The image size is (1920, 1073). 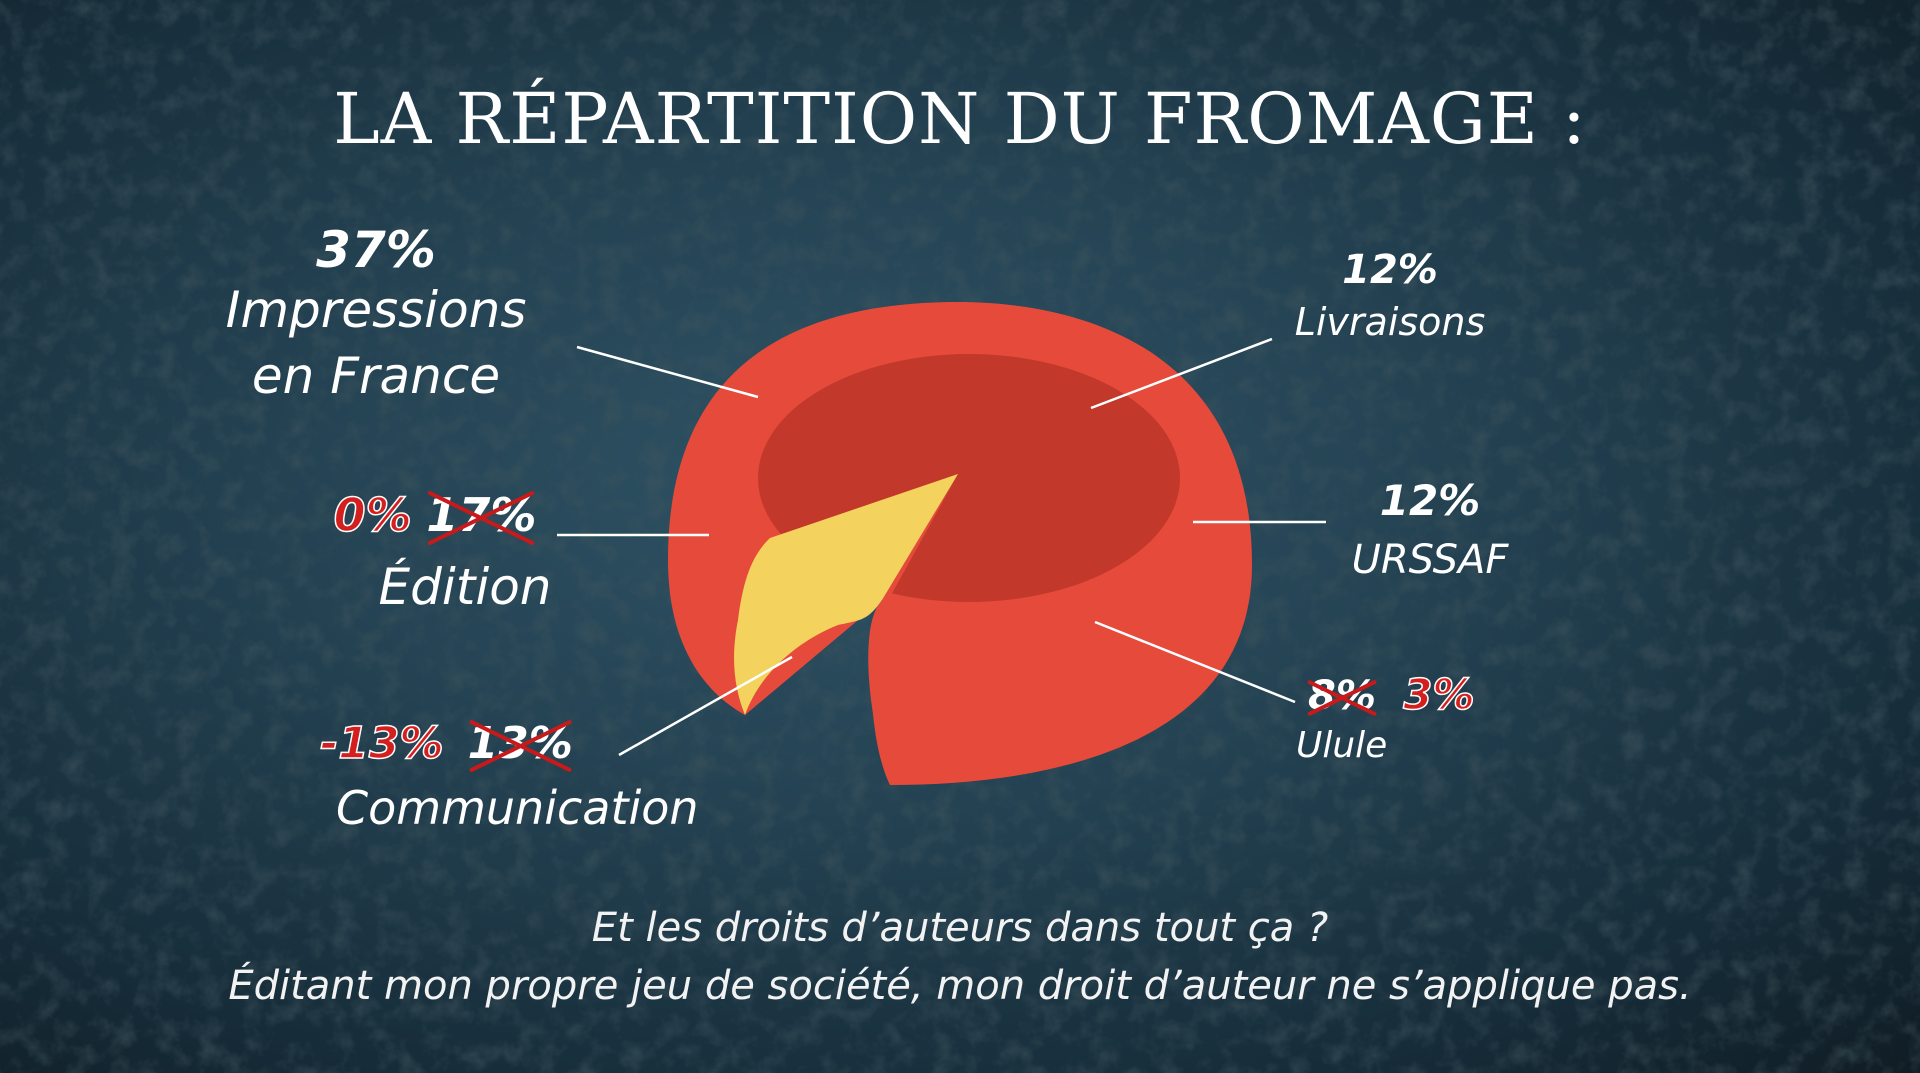 What do you see at coordinates (1342, 696) in the screenshot?
I see `pct-ulule-old: 8%` at bounding box center [1342, 696].